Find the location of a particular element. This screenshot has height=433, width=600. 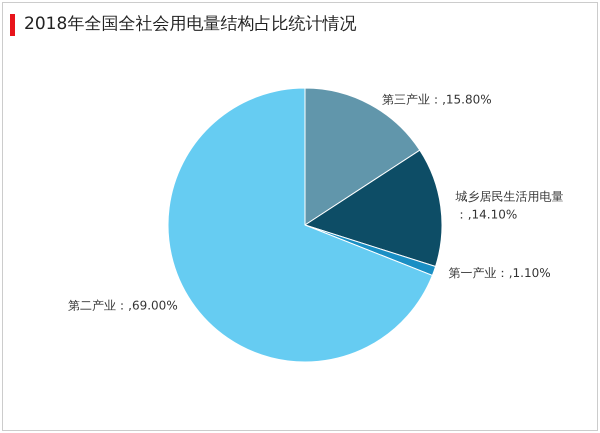

slice-label: 城乡居民生活用电量 is located at coordinates (509, 197).